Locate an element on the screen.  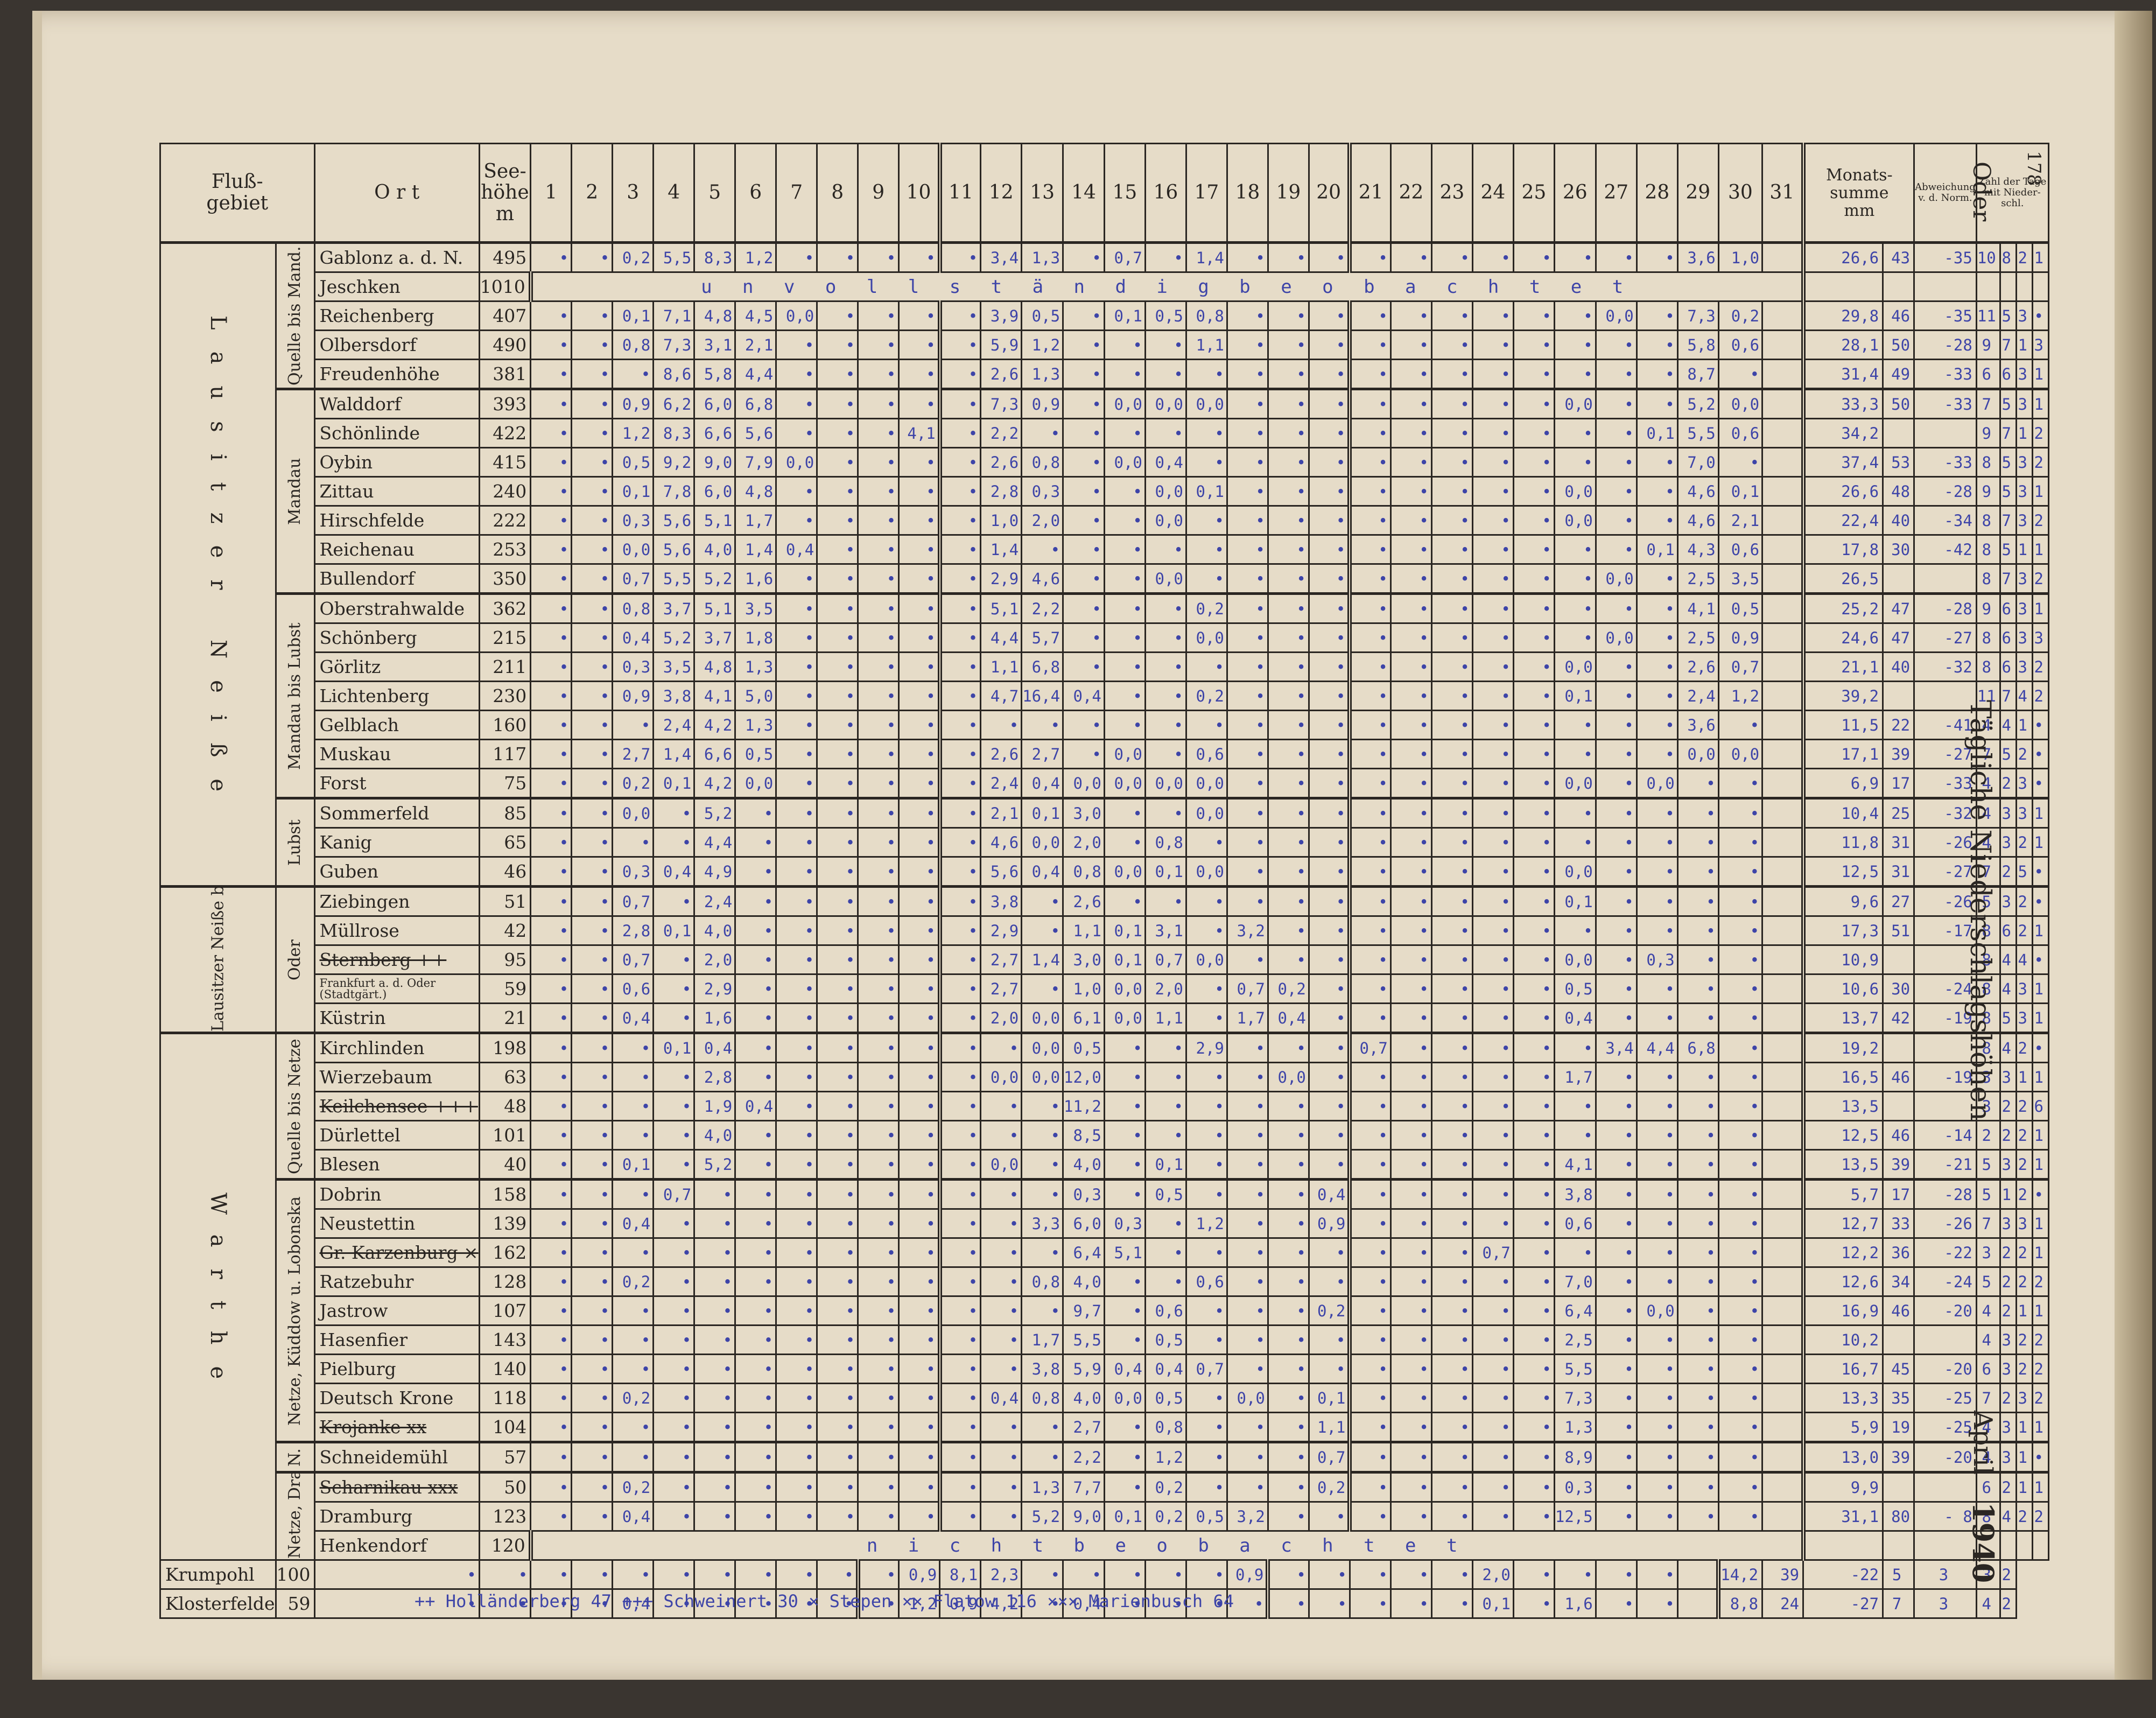
days-count: 2 is located at coordinates (2024, 1106).